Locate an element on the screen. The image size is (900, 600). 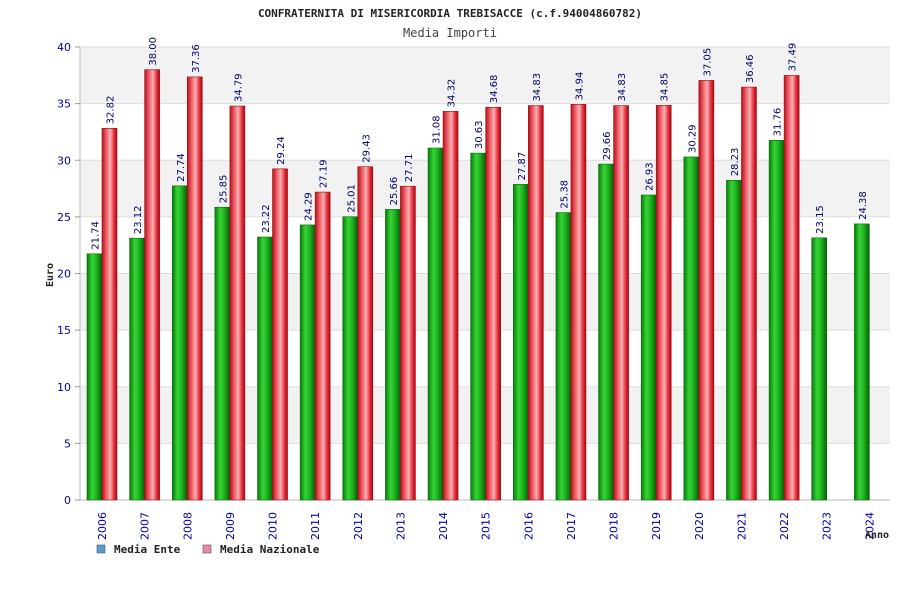
y-axis-ticks: 0 5 10 15 20 25 30 35 40 is located at coordinates (68, 274).